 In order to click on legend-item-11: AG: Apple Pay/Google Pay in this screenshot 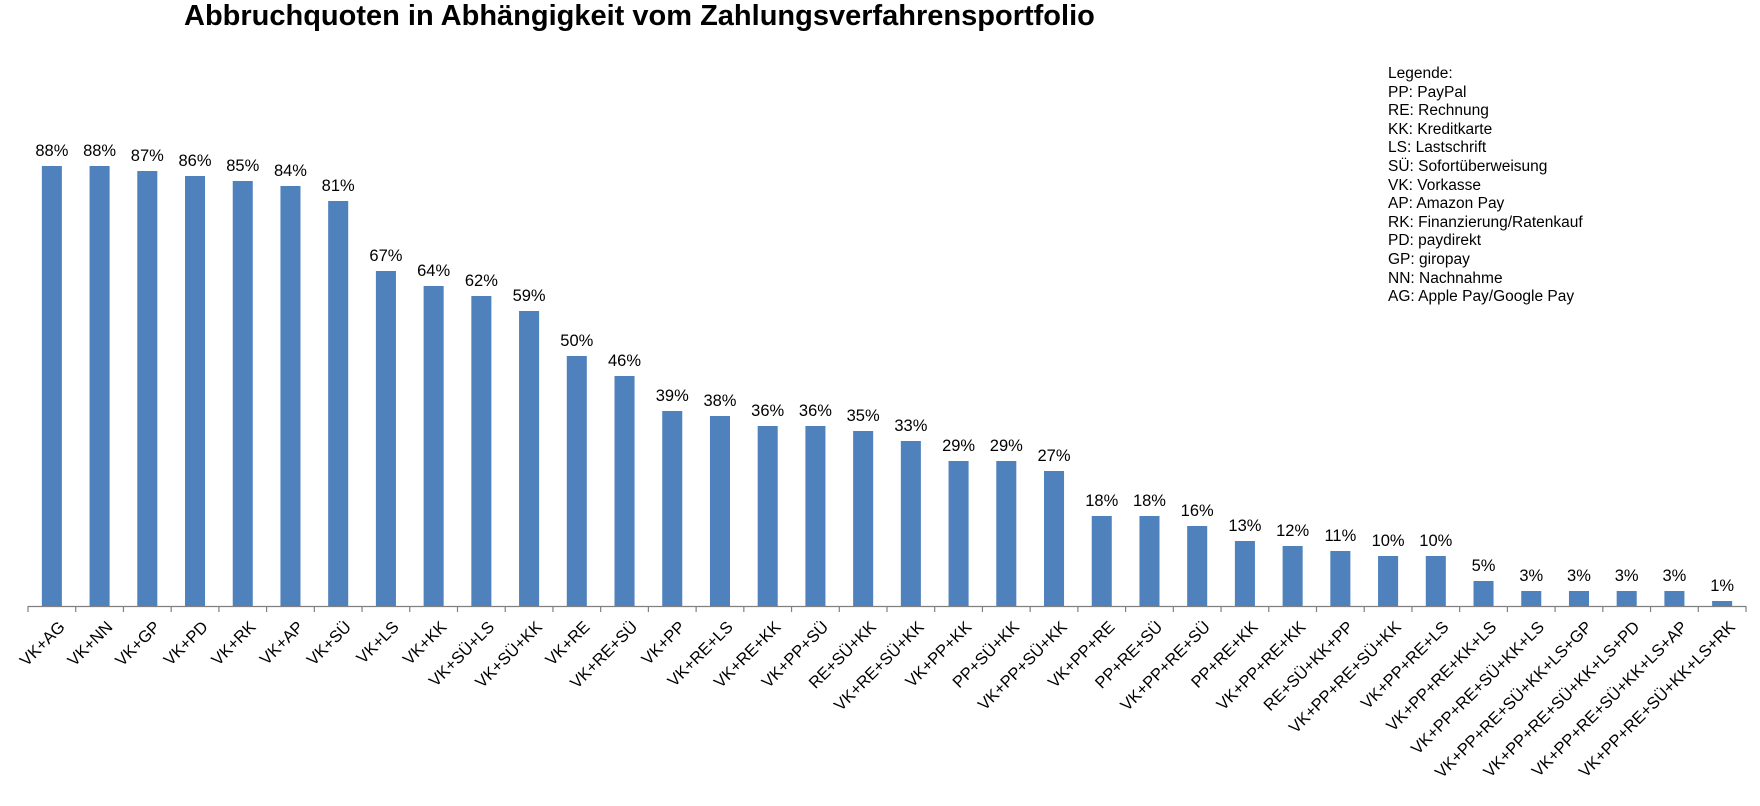, I will do `click(1481, 297)`.